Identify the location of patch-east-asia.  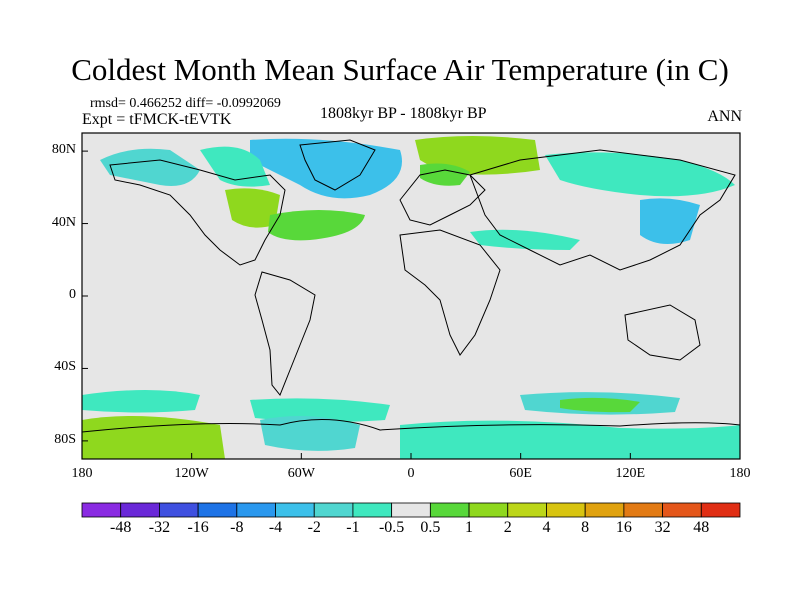
(670, 221).